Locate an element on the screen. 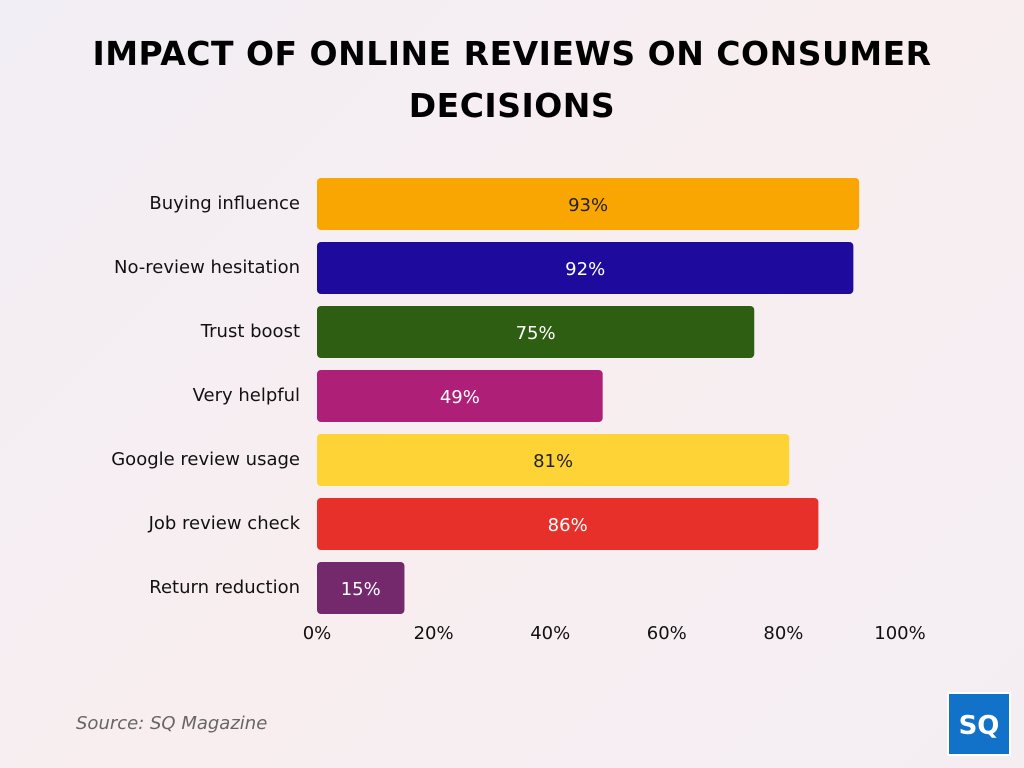  y-tick-label: Return reduction is located at coordinates (224, 587).